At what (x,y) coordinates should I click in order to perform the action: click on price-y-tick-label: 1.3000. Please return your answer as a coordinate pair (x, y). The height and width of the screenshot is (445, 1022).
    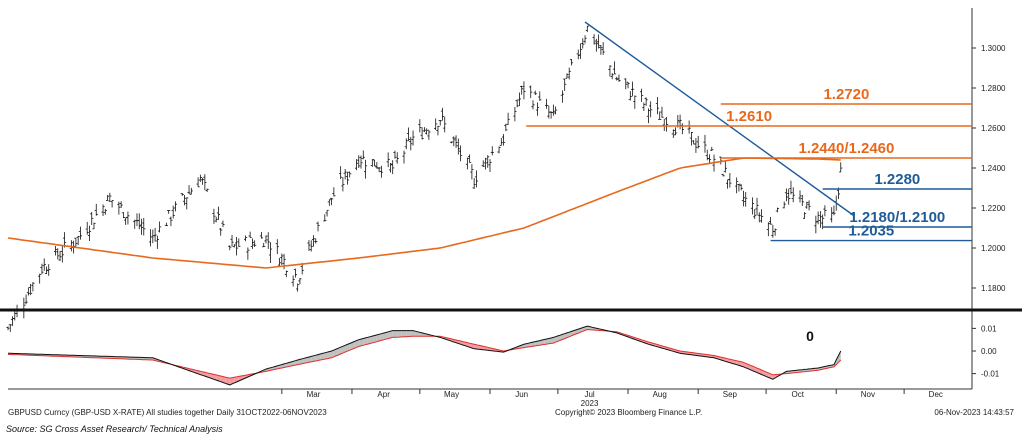
    Looking at the image, I should click on (993, 48).